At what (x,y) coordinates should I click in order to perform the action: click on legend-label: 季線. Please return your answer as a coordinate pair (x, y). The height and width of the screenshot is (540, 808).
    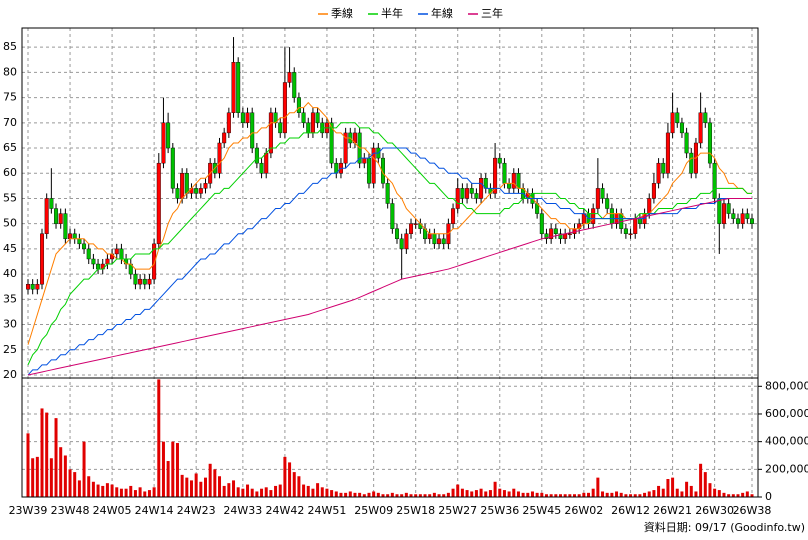
    Looking at the image, I should click on (342, 13).